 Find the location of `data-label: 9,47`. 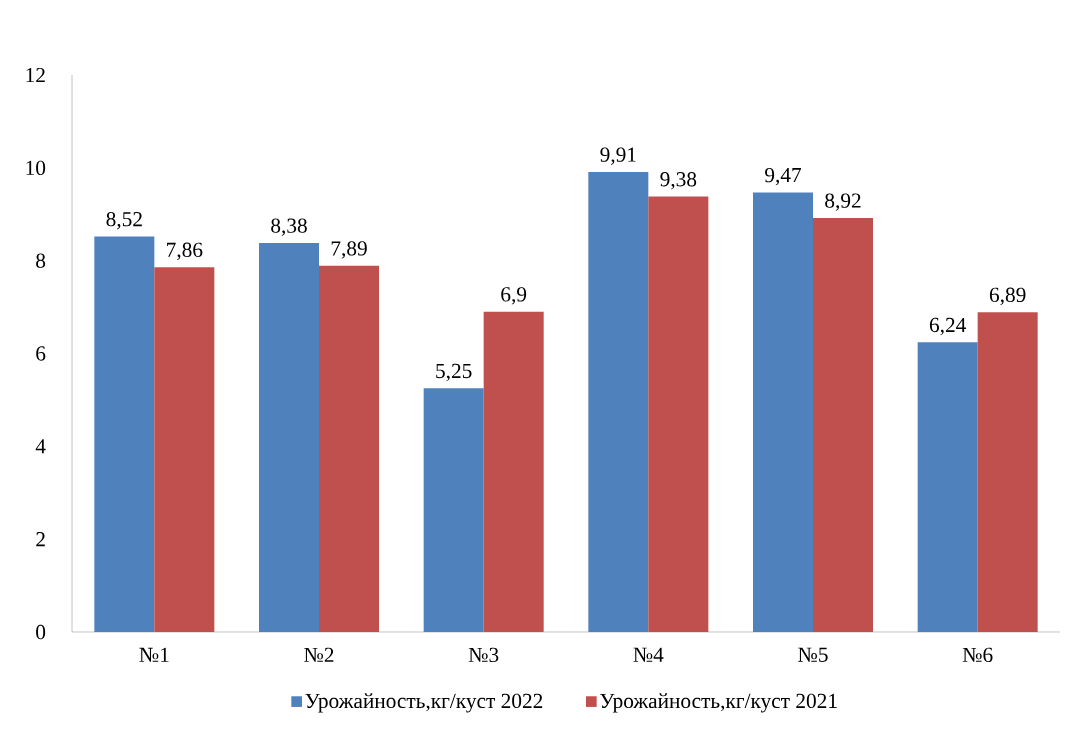

data-label: 9,47 is located at coordinates (783, 176).